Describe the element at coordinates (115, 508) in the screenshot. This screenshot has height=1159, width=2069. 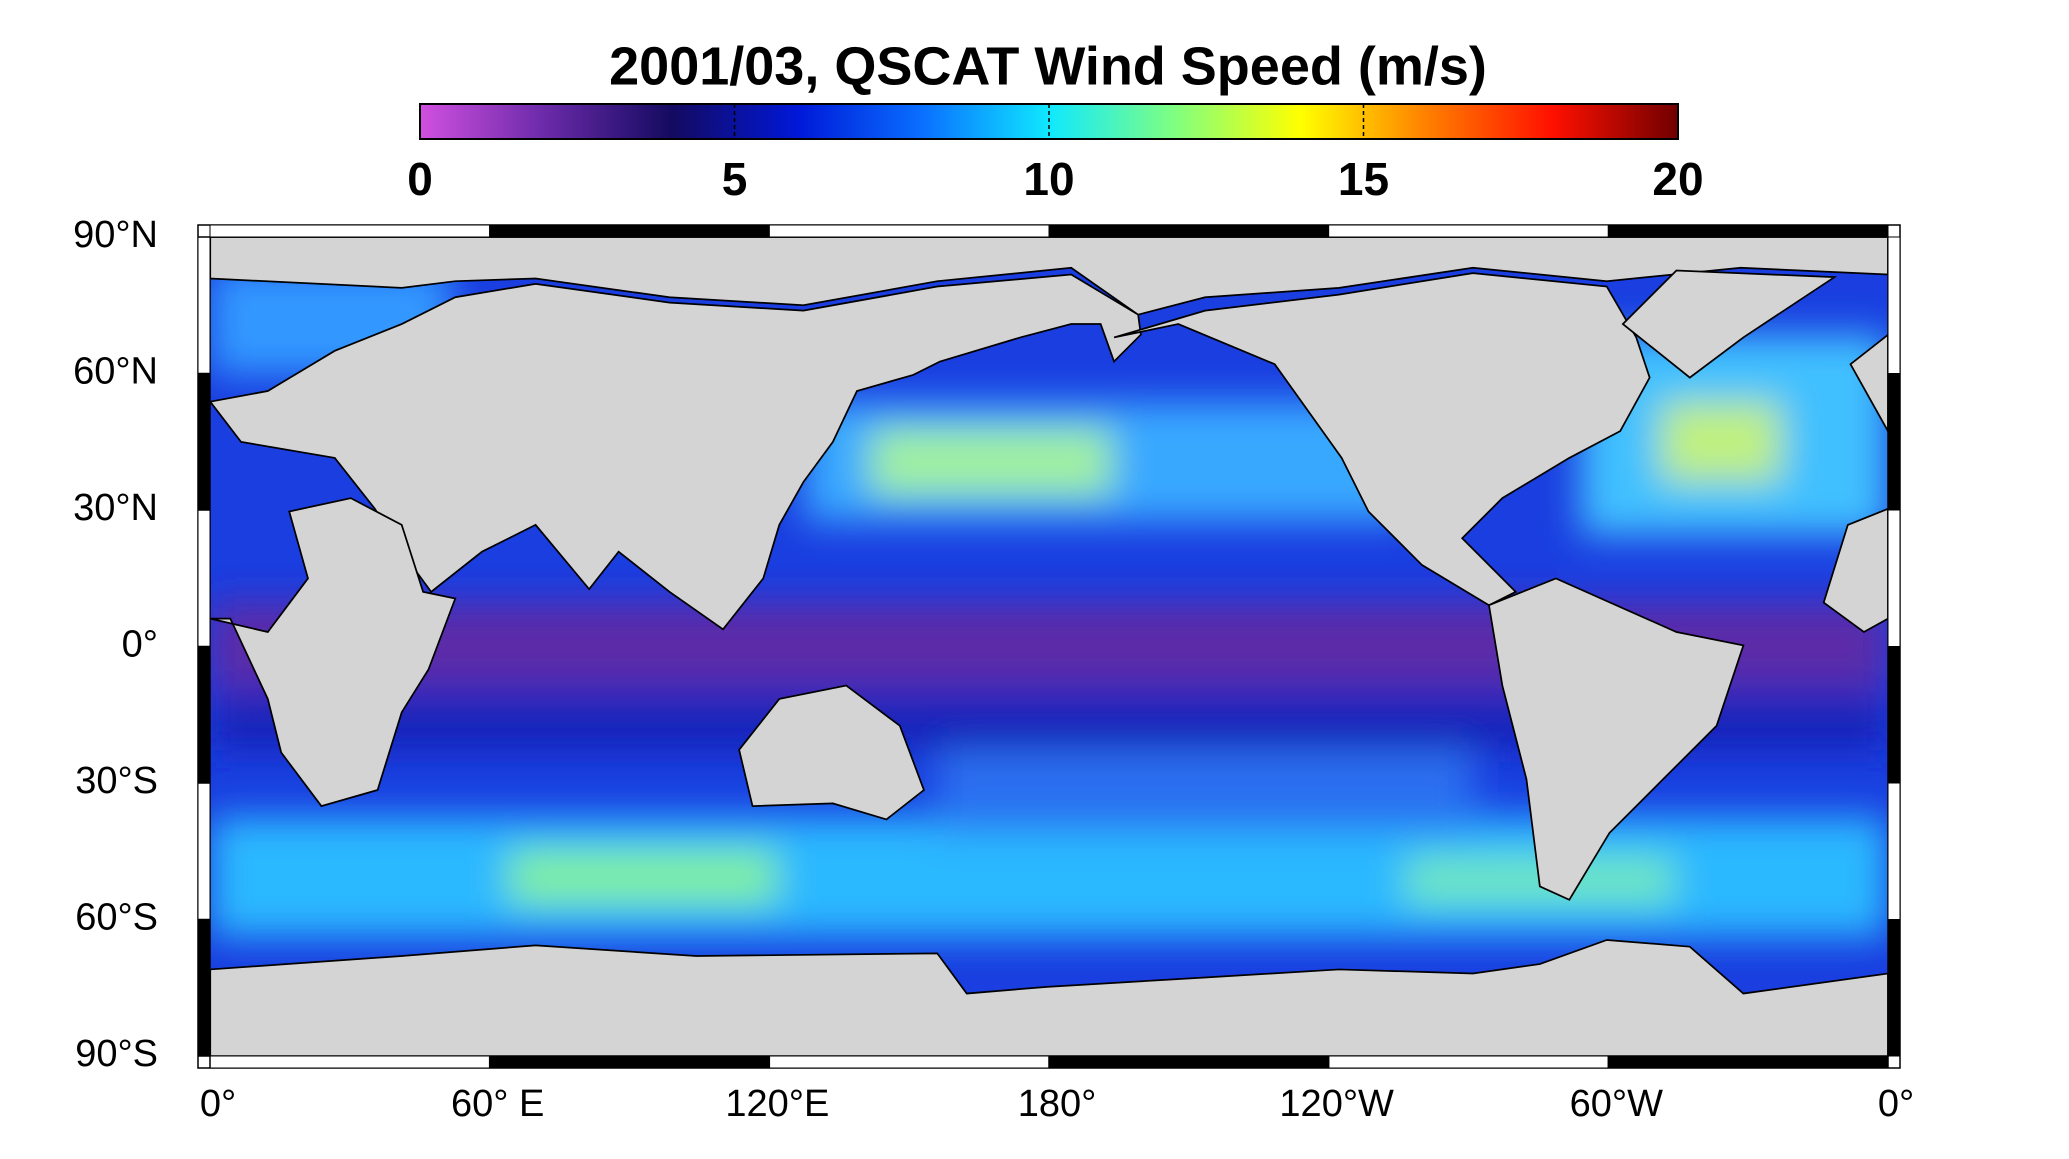
I see `y-tick-label: 30°N` at that location.